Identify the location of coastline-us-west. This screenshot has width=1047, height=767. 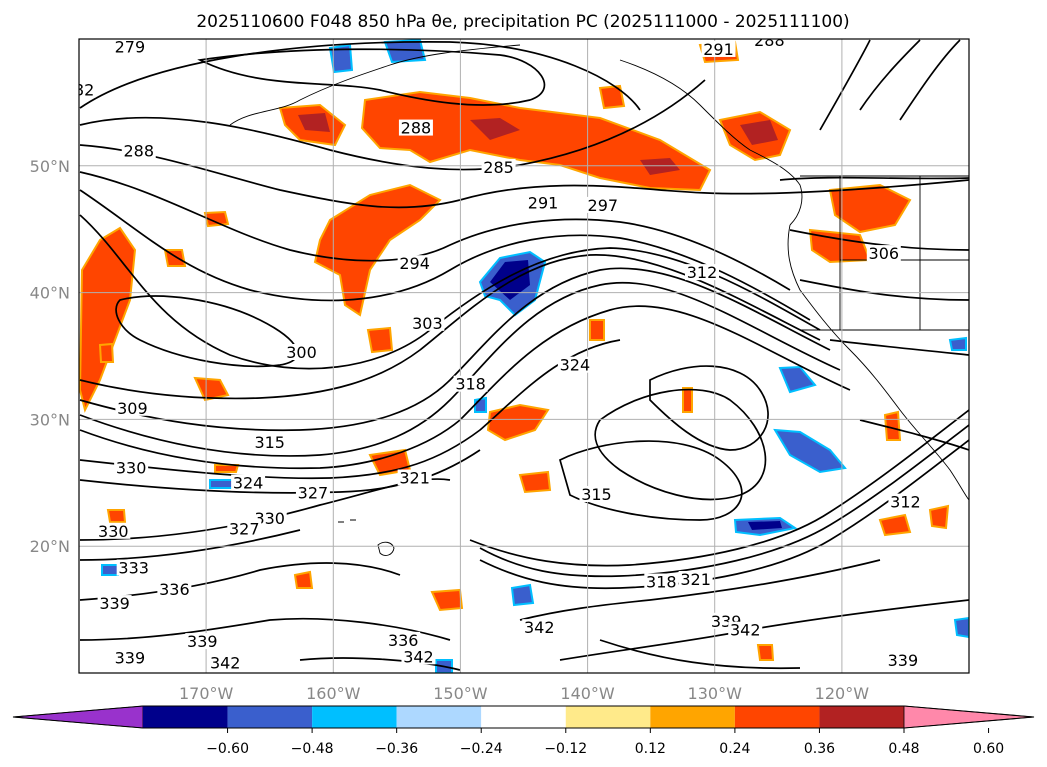
(878, 362).